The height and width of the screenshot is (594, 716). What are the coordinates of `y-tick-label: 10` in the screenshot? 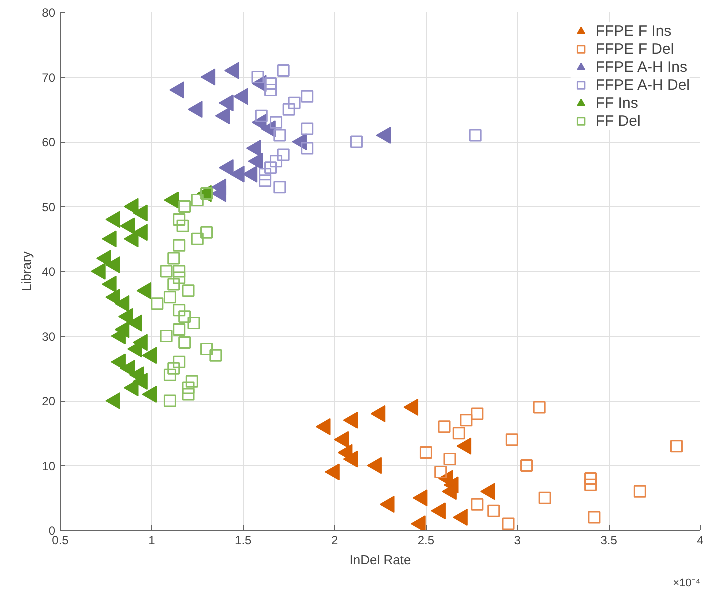 It's located at (49, 466).